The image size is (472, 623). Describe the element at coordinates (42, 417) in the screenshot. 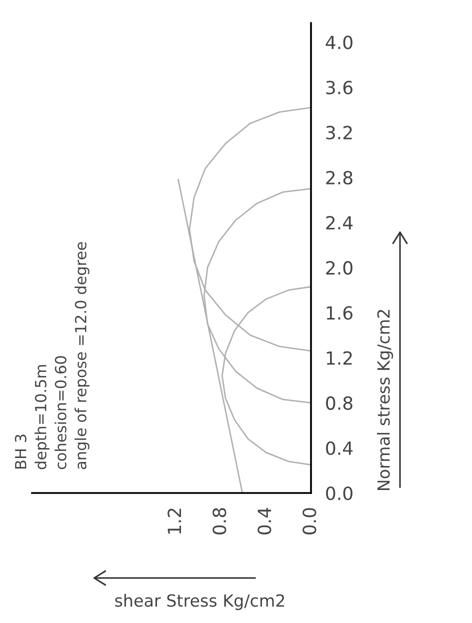

I see `annotation: depth=10.5m` at that location.